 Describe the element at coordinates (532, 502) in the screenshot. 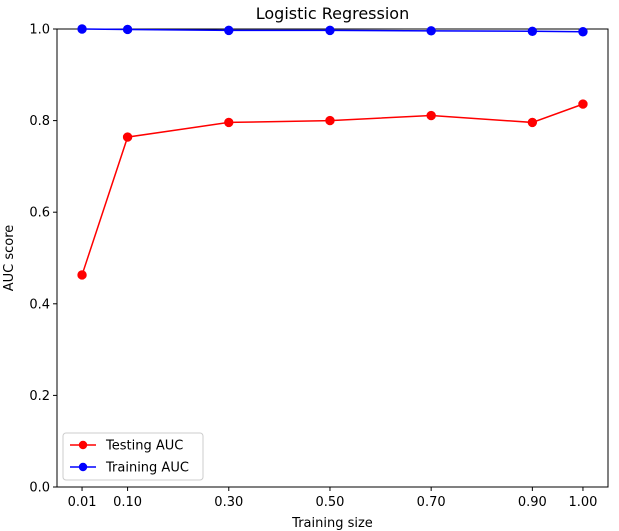

I see `x-tick-label: 0.90` at that location.